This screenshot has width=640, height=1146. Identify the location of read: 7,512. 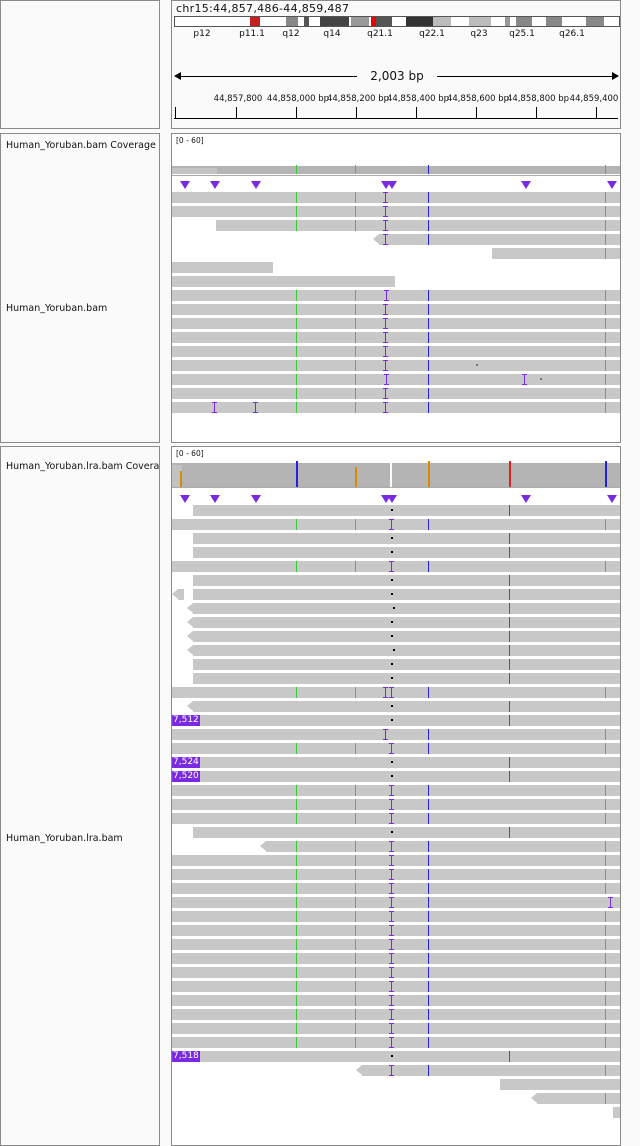
(396, 720).